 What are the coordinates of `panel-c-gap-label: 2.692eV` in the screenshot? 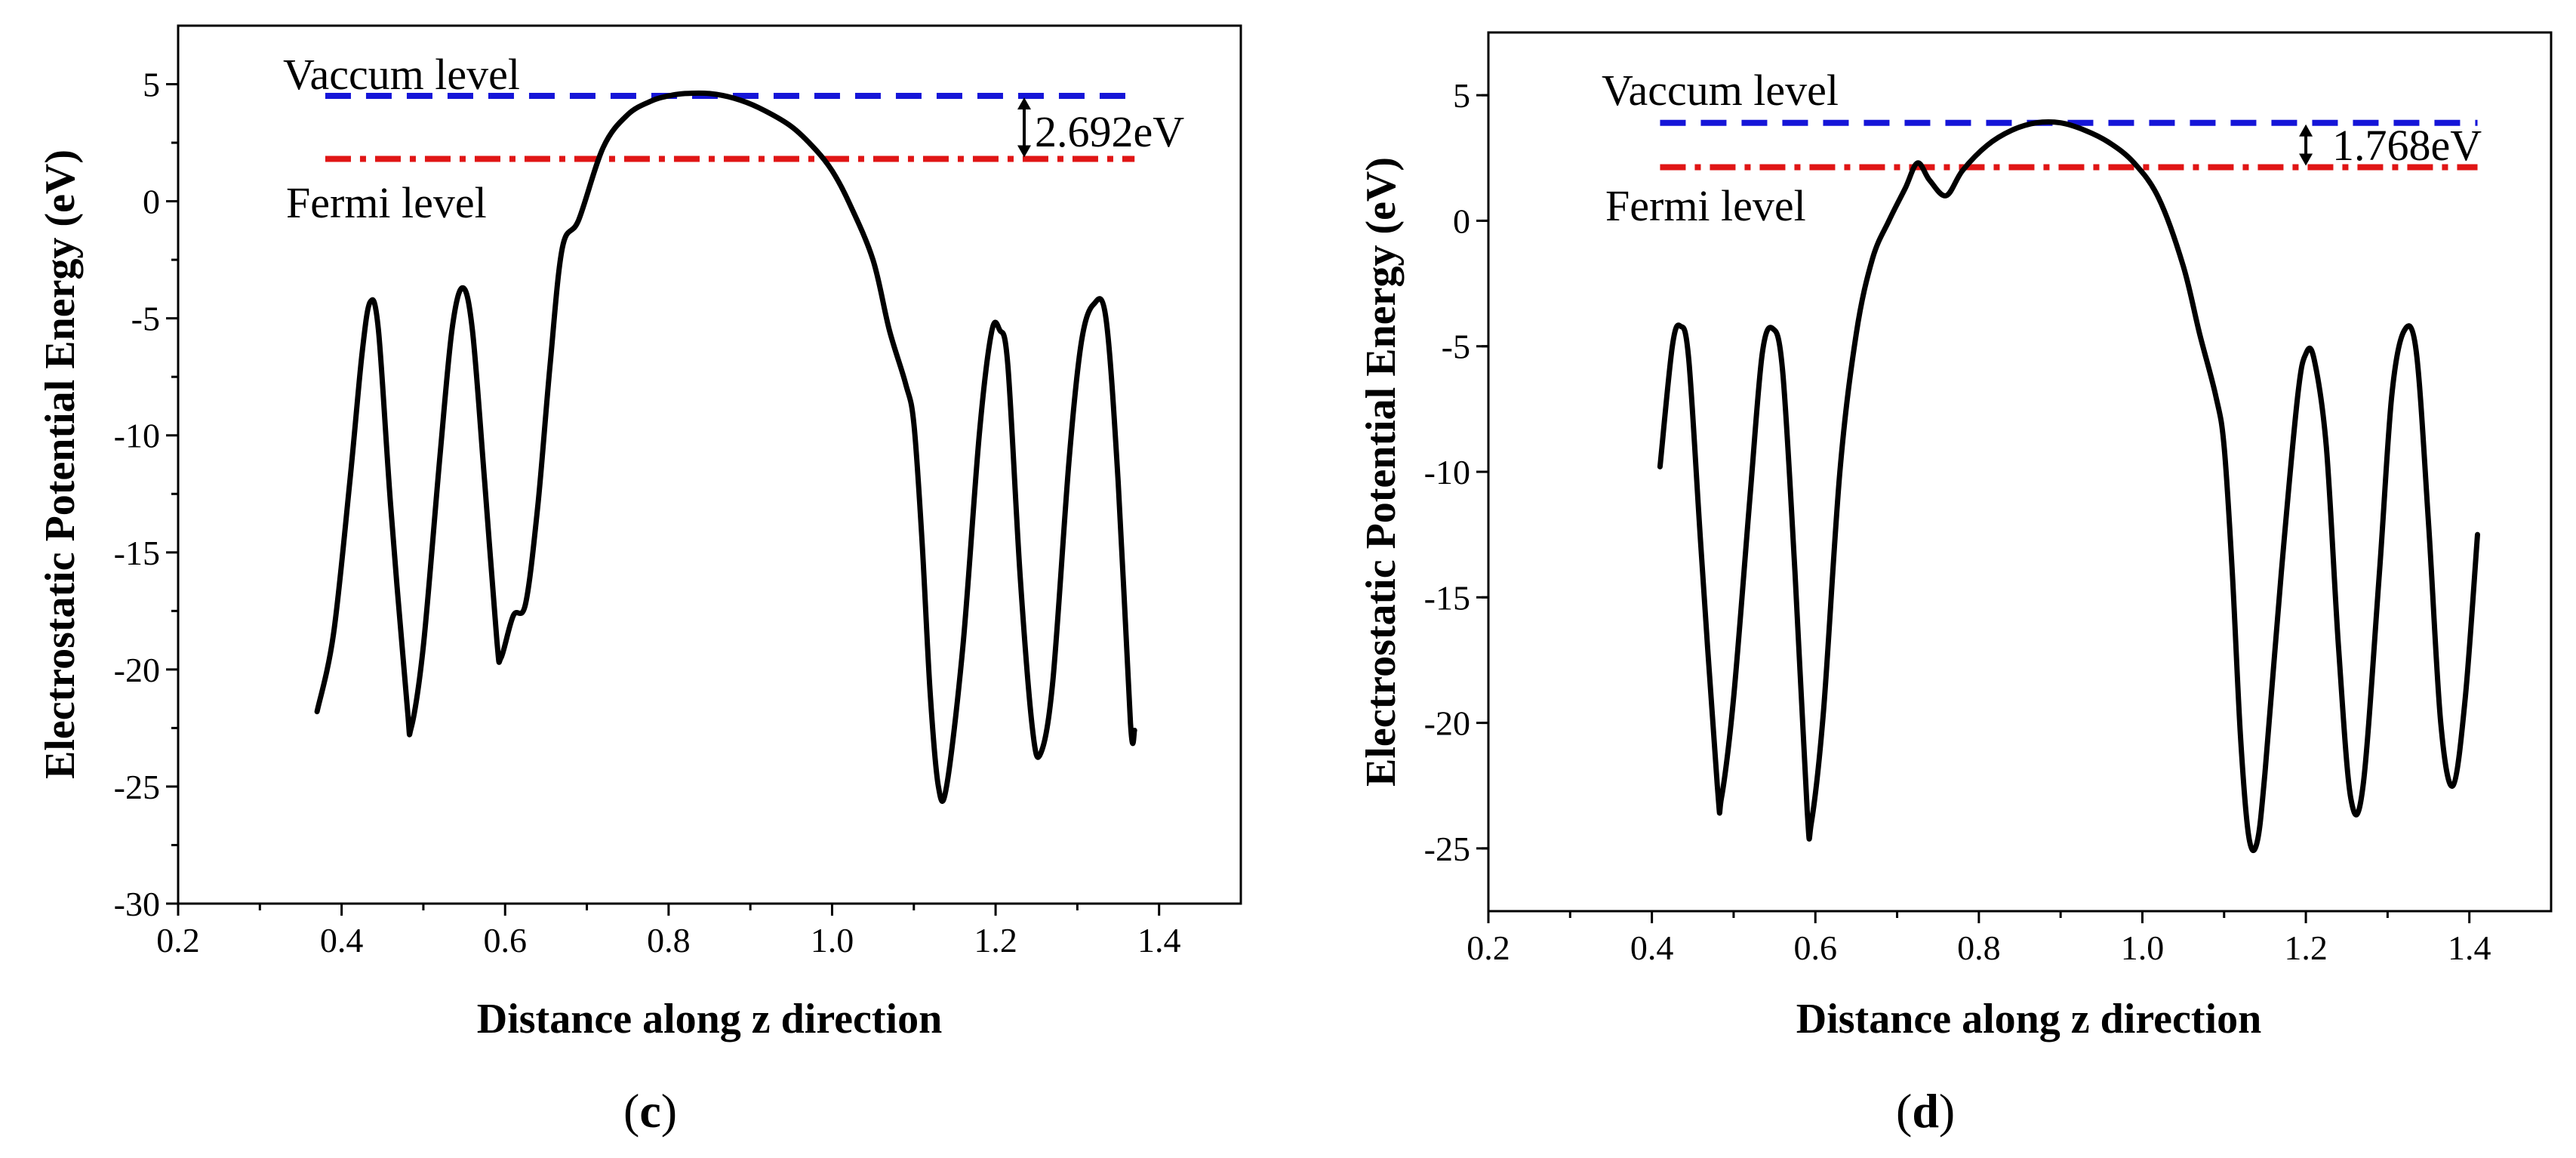 It's located at (1109, 131).